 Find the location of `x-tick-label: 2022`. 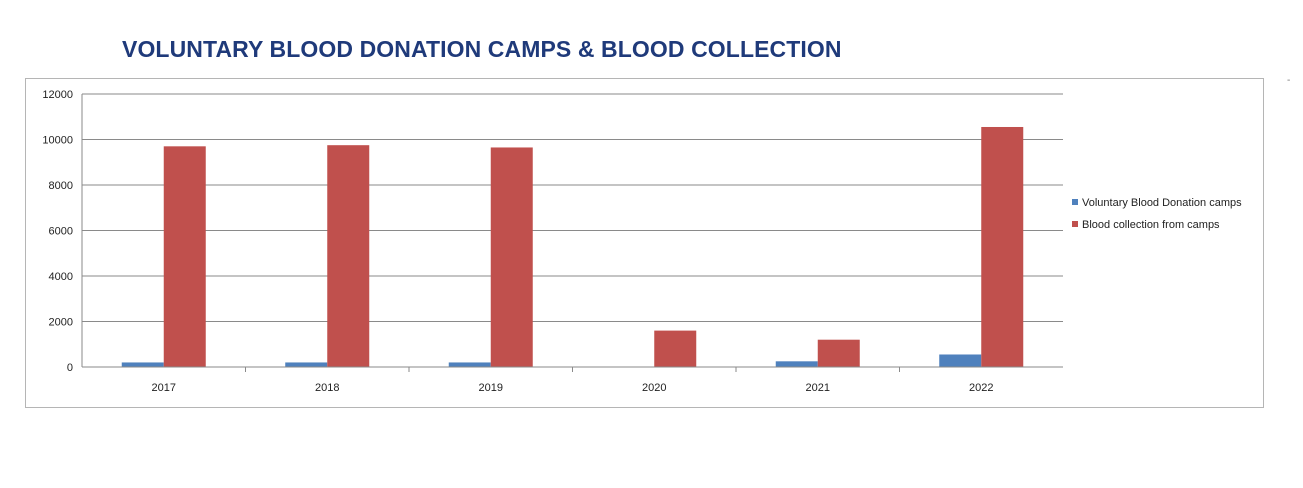

x-tick-label: 2022 is located at coordinates (981, 388).